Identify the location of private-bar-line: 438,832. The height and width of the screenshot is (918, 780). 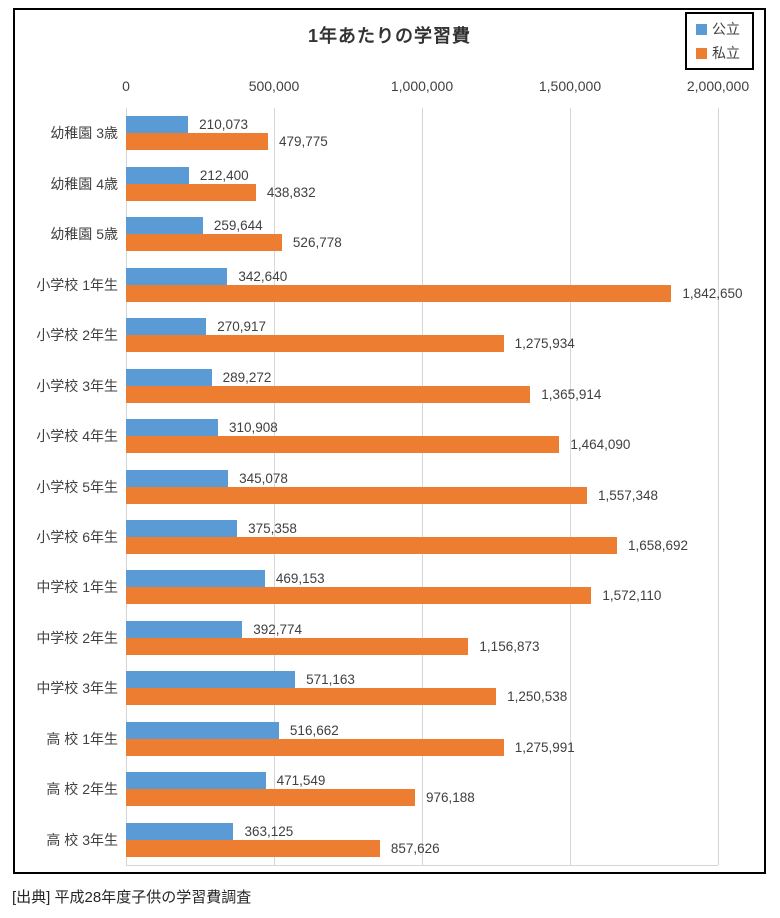
(422, 192).